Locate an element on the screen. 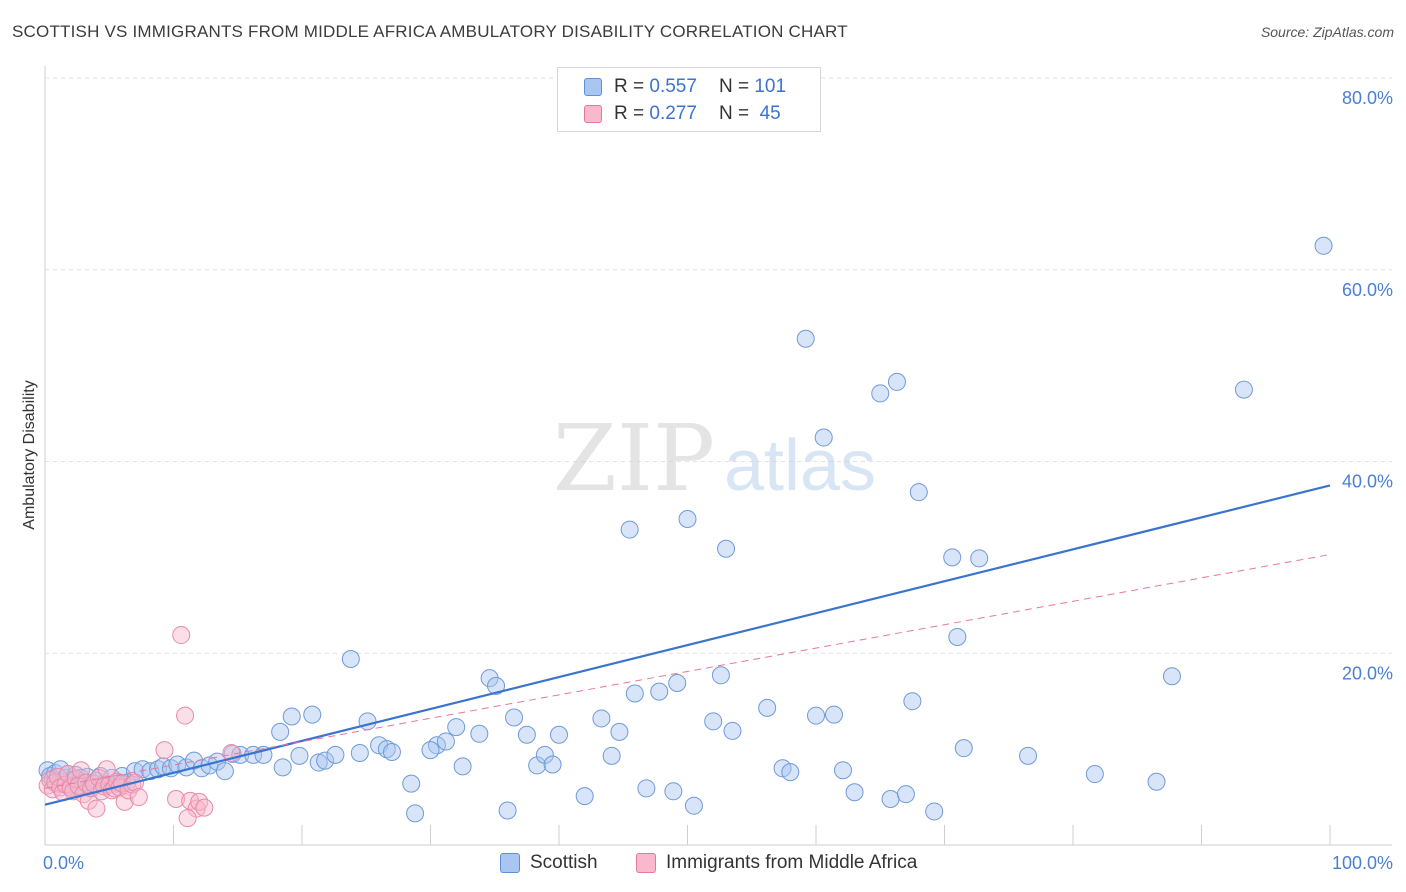  series-legend-scottish: Scottish is located at coordinates (549, 863).